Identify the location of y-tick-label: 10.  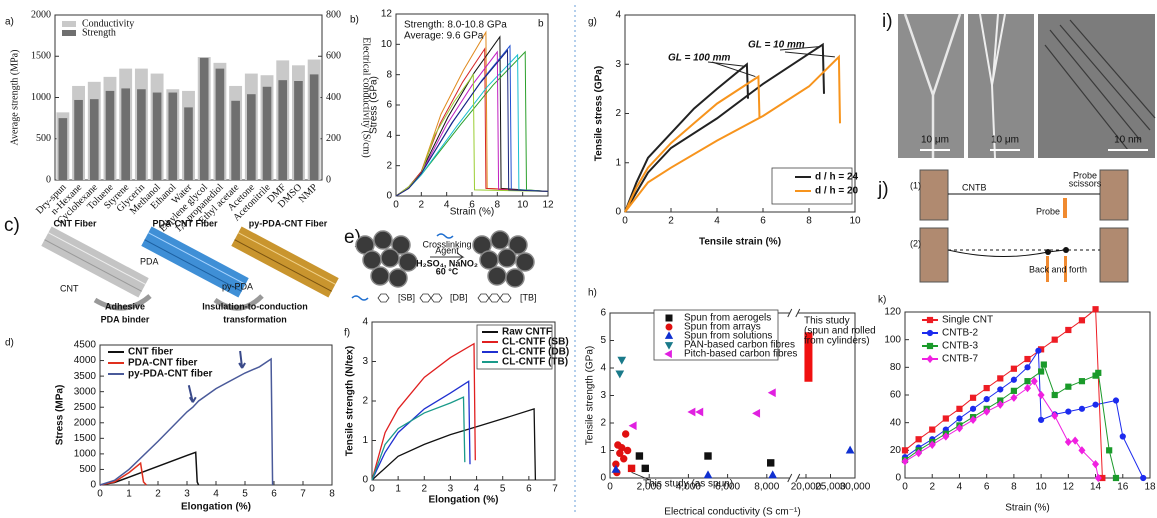
(387, 44).